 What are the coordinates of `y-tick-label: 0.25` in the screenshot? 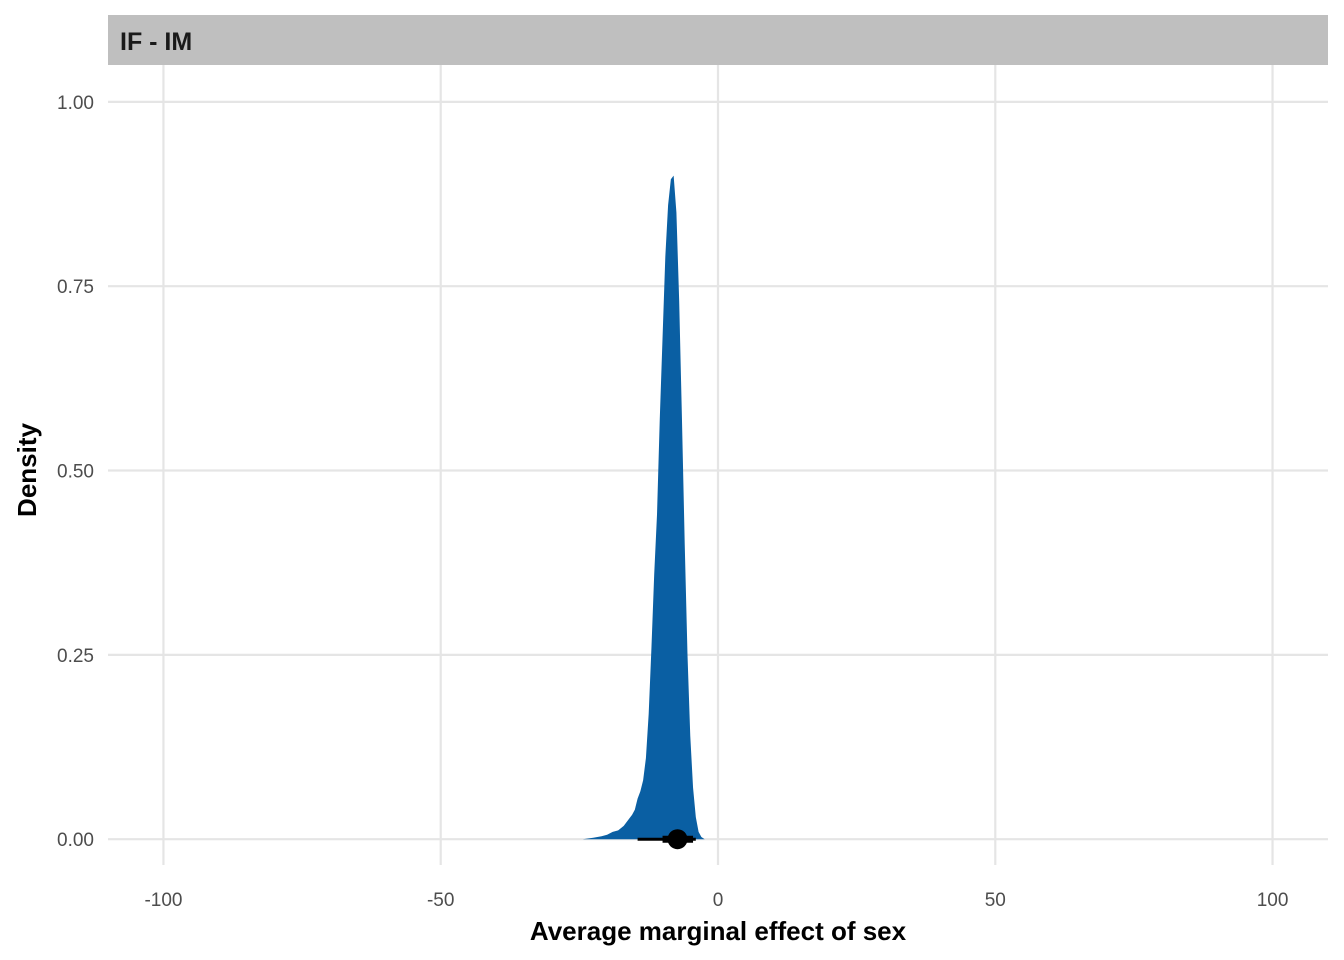 It's located at (75, 656).